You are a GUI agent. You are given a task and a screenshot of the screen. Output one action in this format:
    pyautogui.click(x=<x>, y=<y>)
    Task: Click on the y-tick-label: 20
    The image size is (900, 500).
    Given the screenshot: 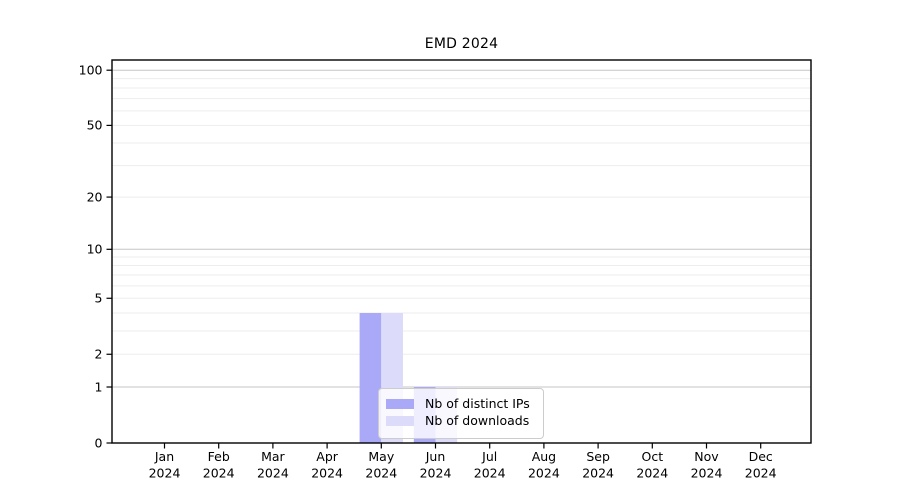 What is the action you would take?
    pyautogui.click(x=95, y=196)
    